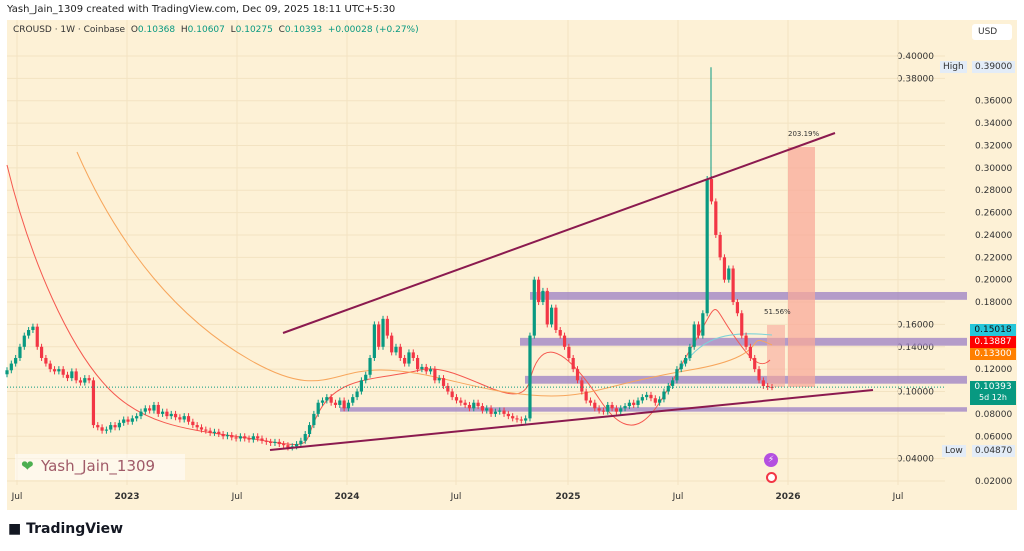 This screenshot has width=1024, height=551. Describe the element at coordinates (993, 397) in the screenshot. I see `bar-countdown: 5d 12h` at that location.